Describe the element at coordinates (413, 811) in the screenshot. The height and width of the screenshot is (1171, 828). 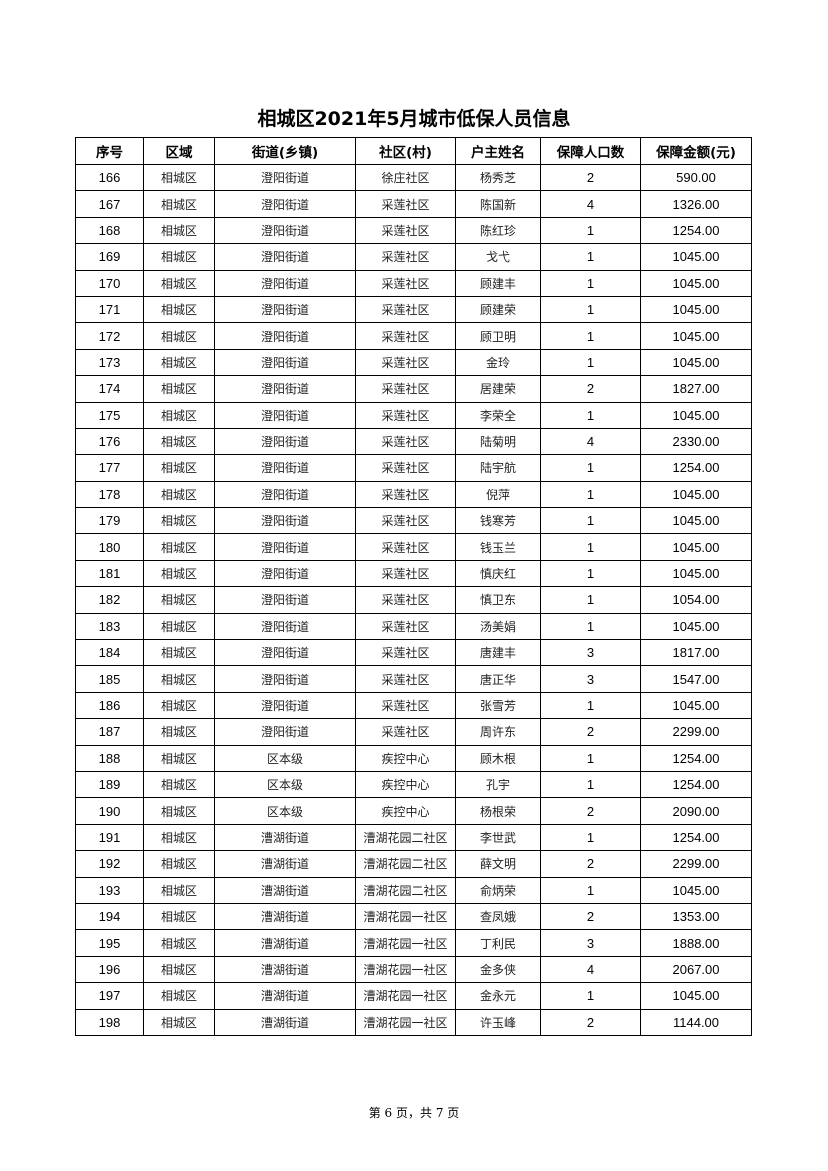
I see `table-row: 190 相城区 区本级 疾控中心 杨根荣 2 2090.00` at that location.